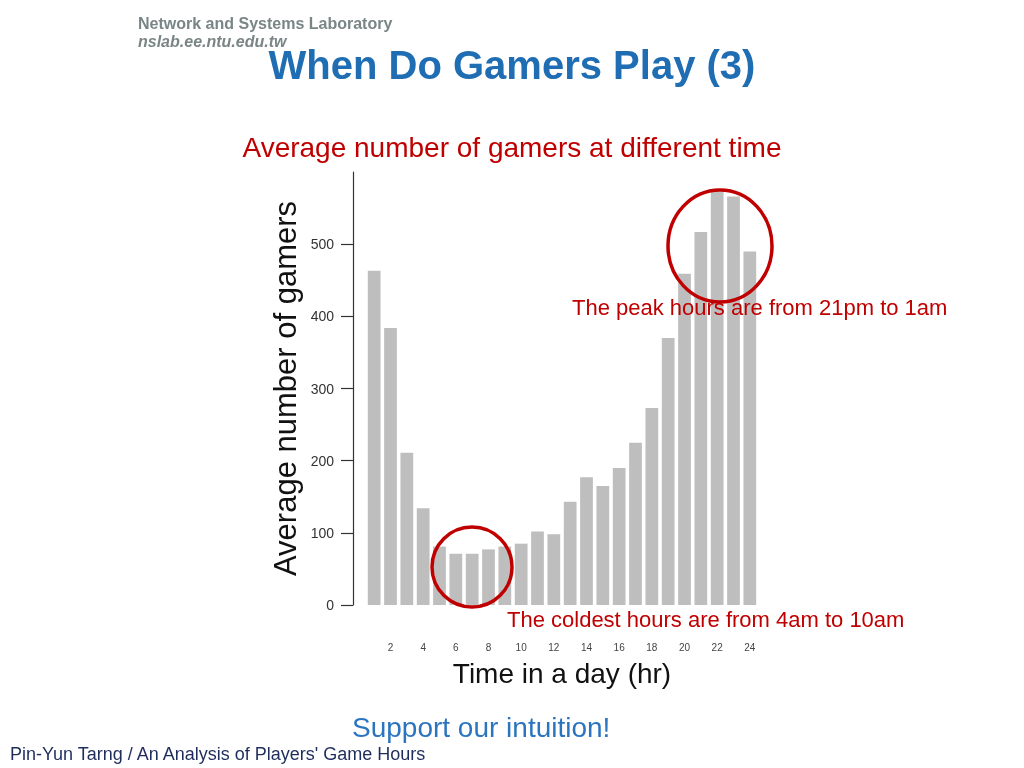 The image size is (1024, 768). Describe the element at coordinates (562, 673) in the screenshot. I see `x-axis-title: Time in a day (hr)` at that location.